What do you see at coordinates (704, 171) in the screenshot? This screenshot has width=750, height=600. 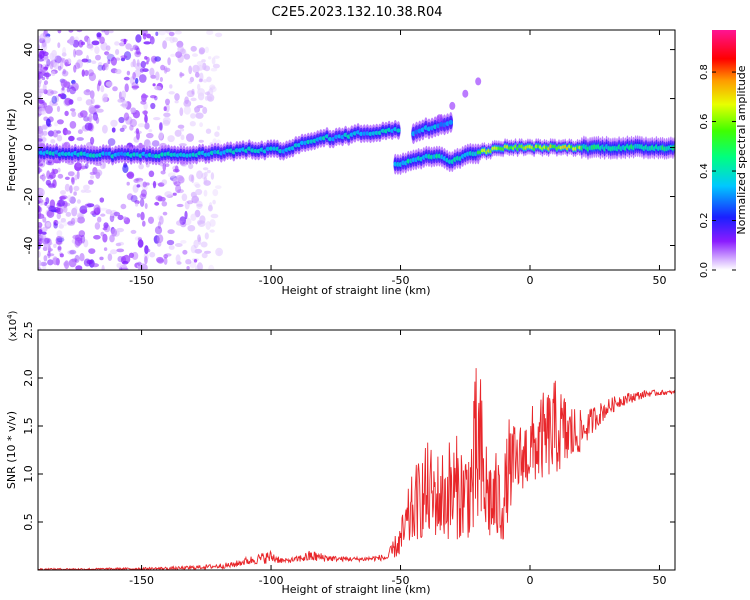 I see `colorbar-tick-label: 0.4` at bounding box center [704, 171].